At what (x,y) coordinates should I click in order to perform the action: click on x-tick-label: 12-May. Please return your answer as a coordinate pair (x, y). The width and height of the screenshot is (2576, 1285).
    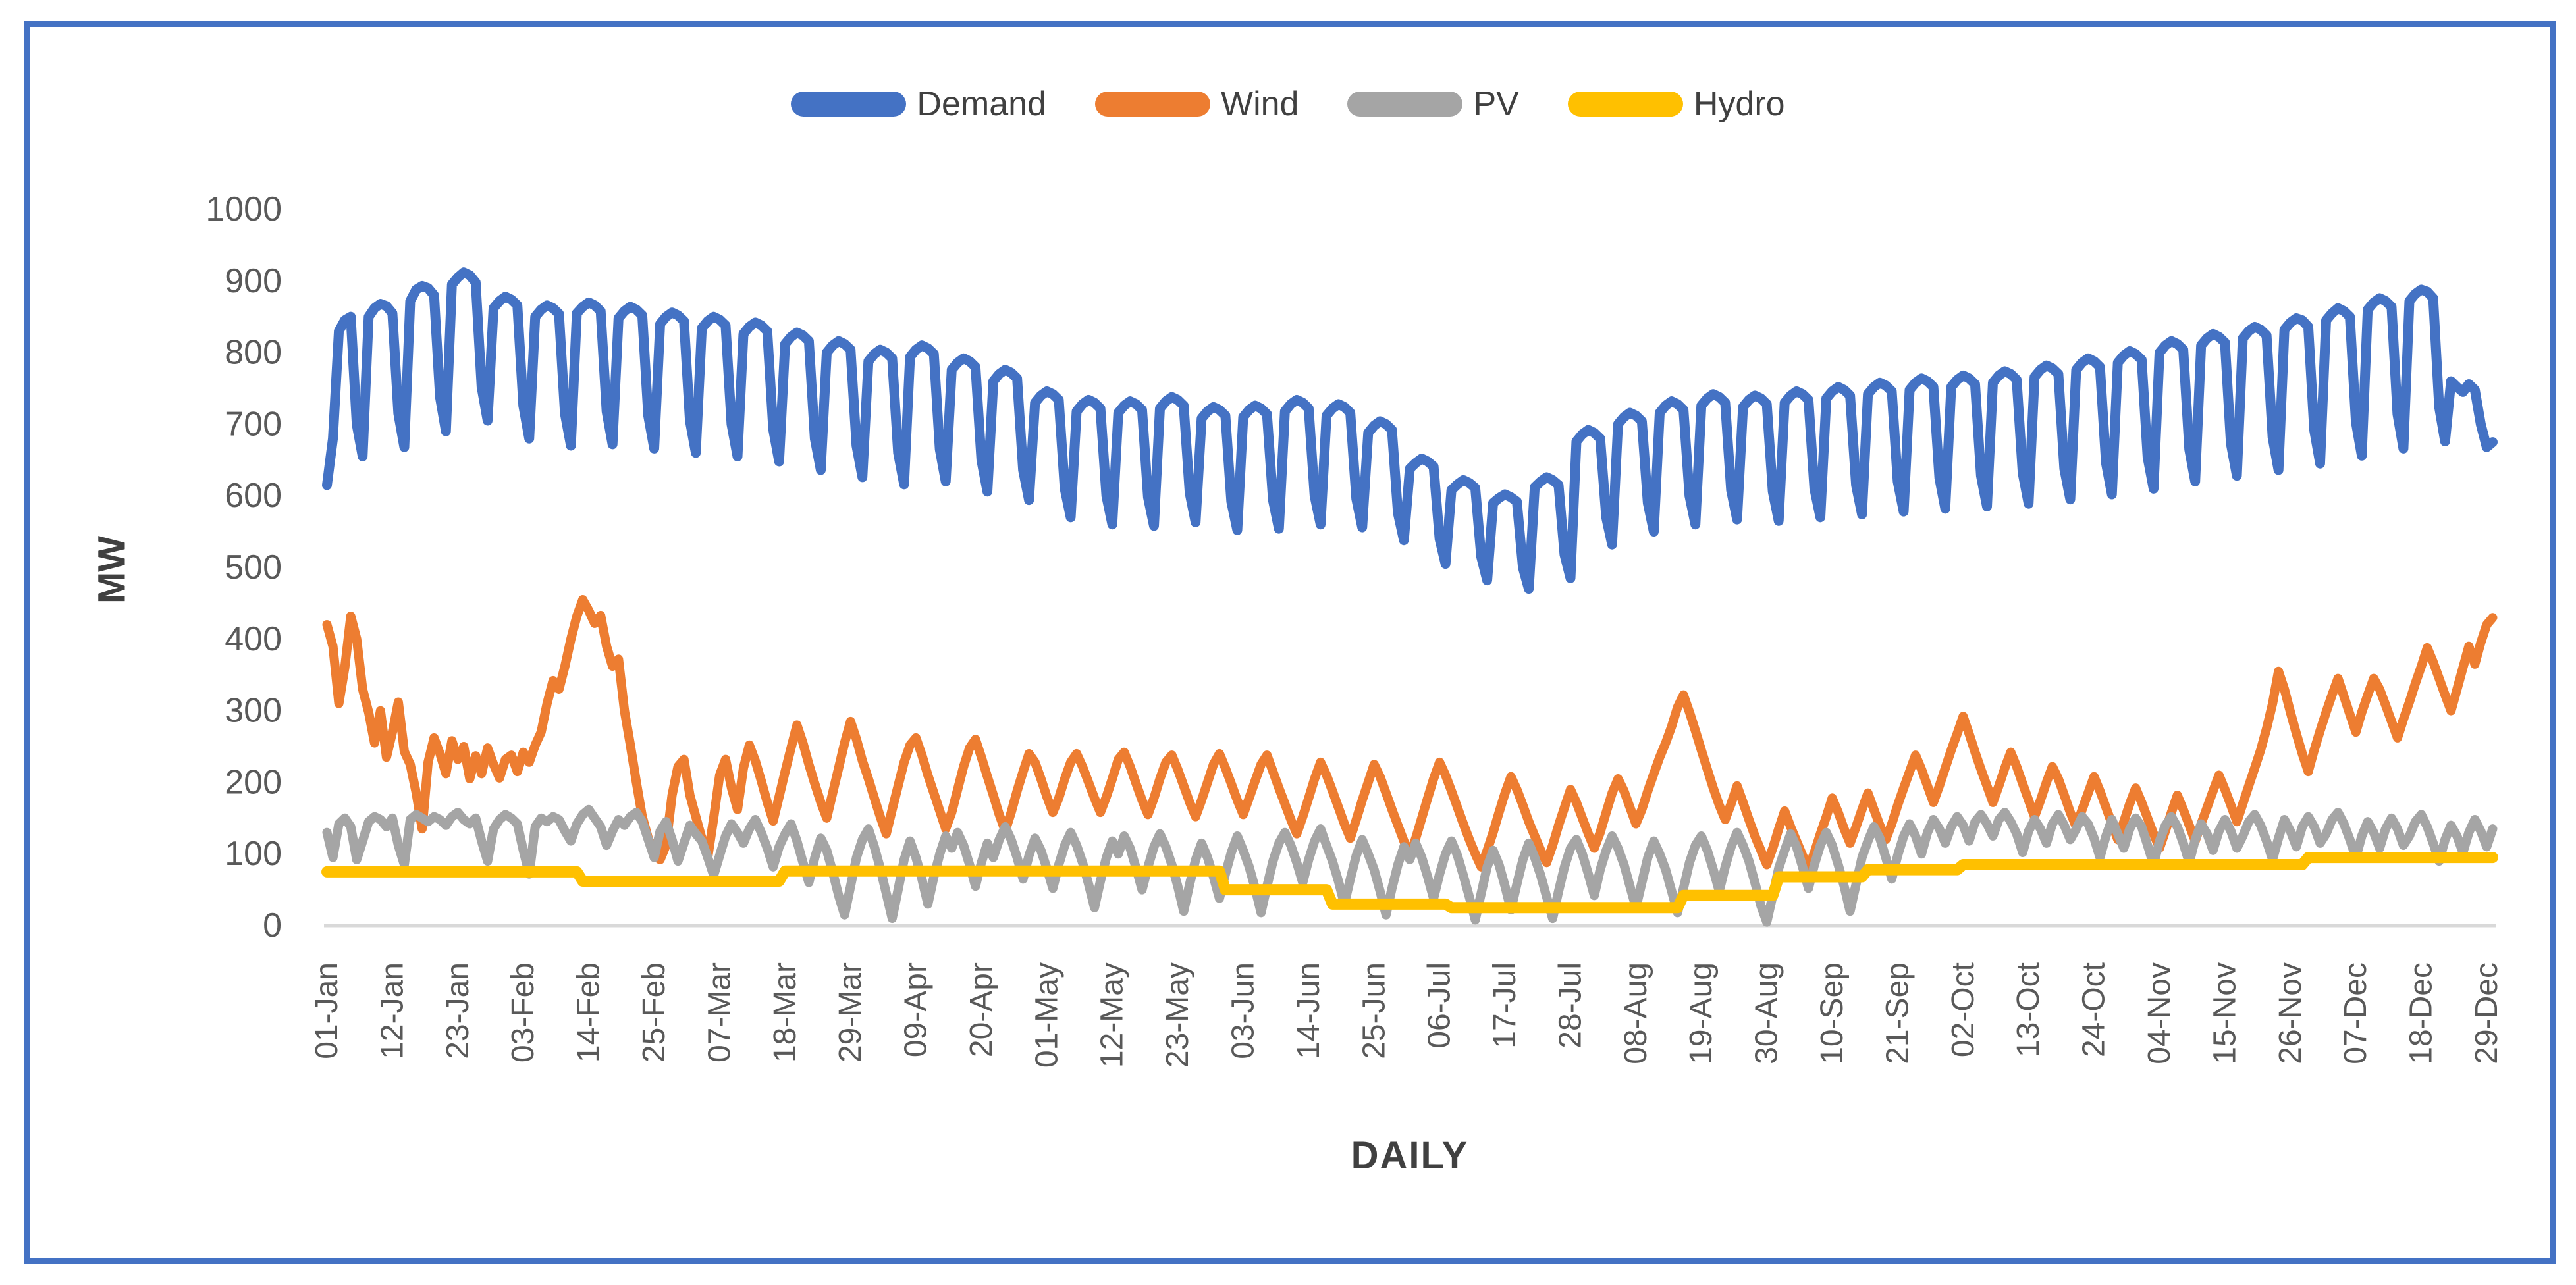
    Looking at the image, I should click on (1112, 1015).